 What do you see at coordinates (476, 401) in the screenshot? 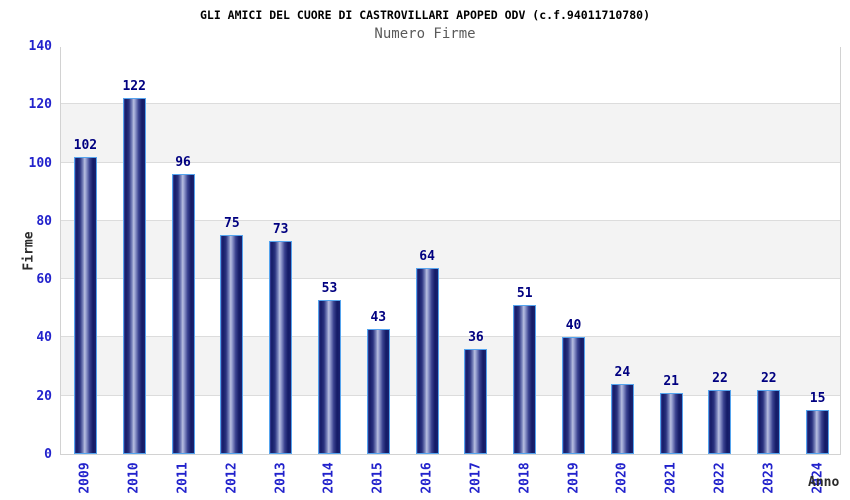
I see `bar-2017` at bounding box center [476, 401].